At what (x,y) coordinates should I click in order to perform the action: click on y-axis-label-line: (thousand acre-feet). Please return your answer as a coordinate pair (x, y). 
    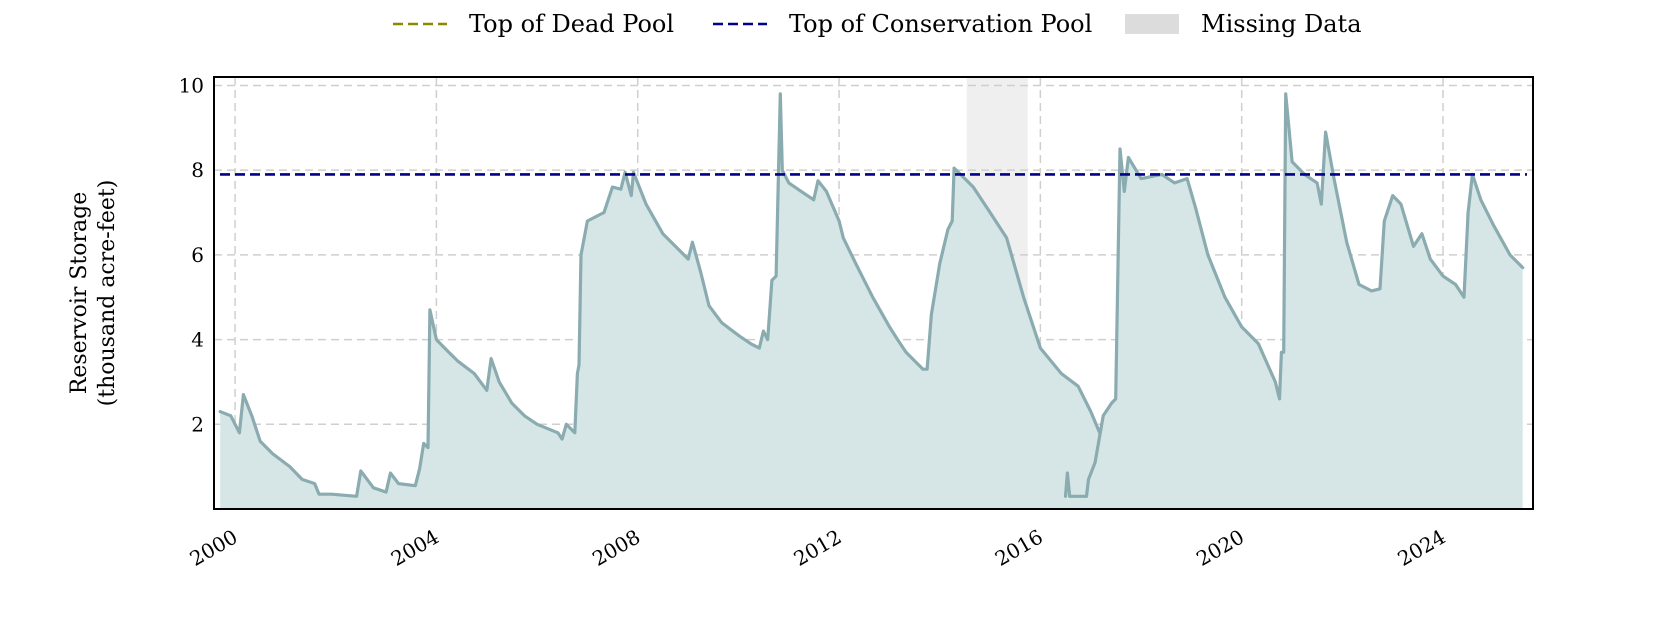
    Looking at the image, I should click on (107, 293).